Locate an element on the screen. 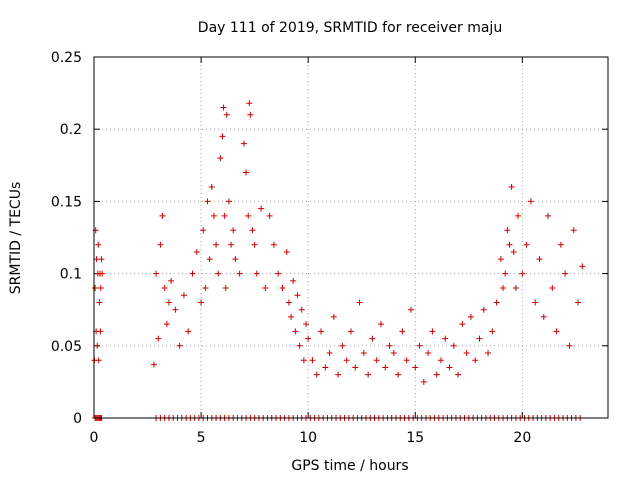  x-axis-label: GPS time / hours is located at coordinates (349, 466).